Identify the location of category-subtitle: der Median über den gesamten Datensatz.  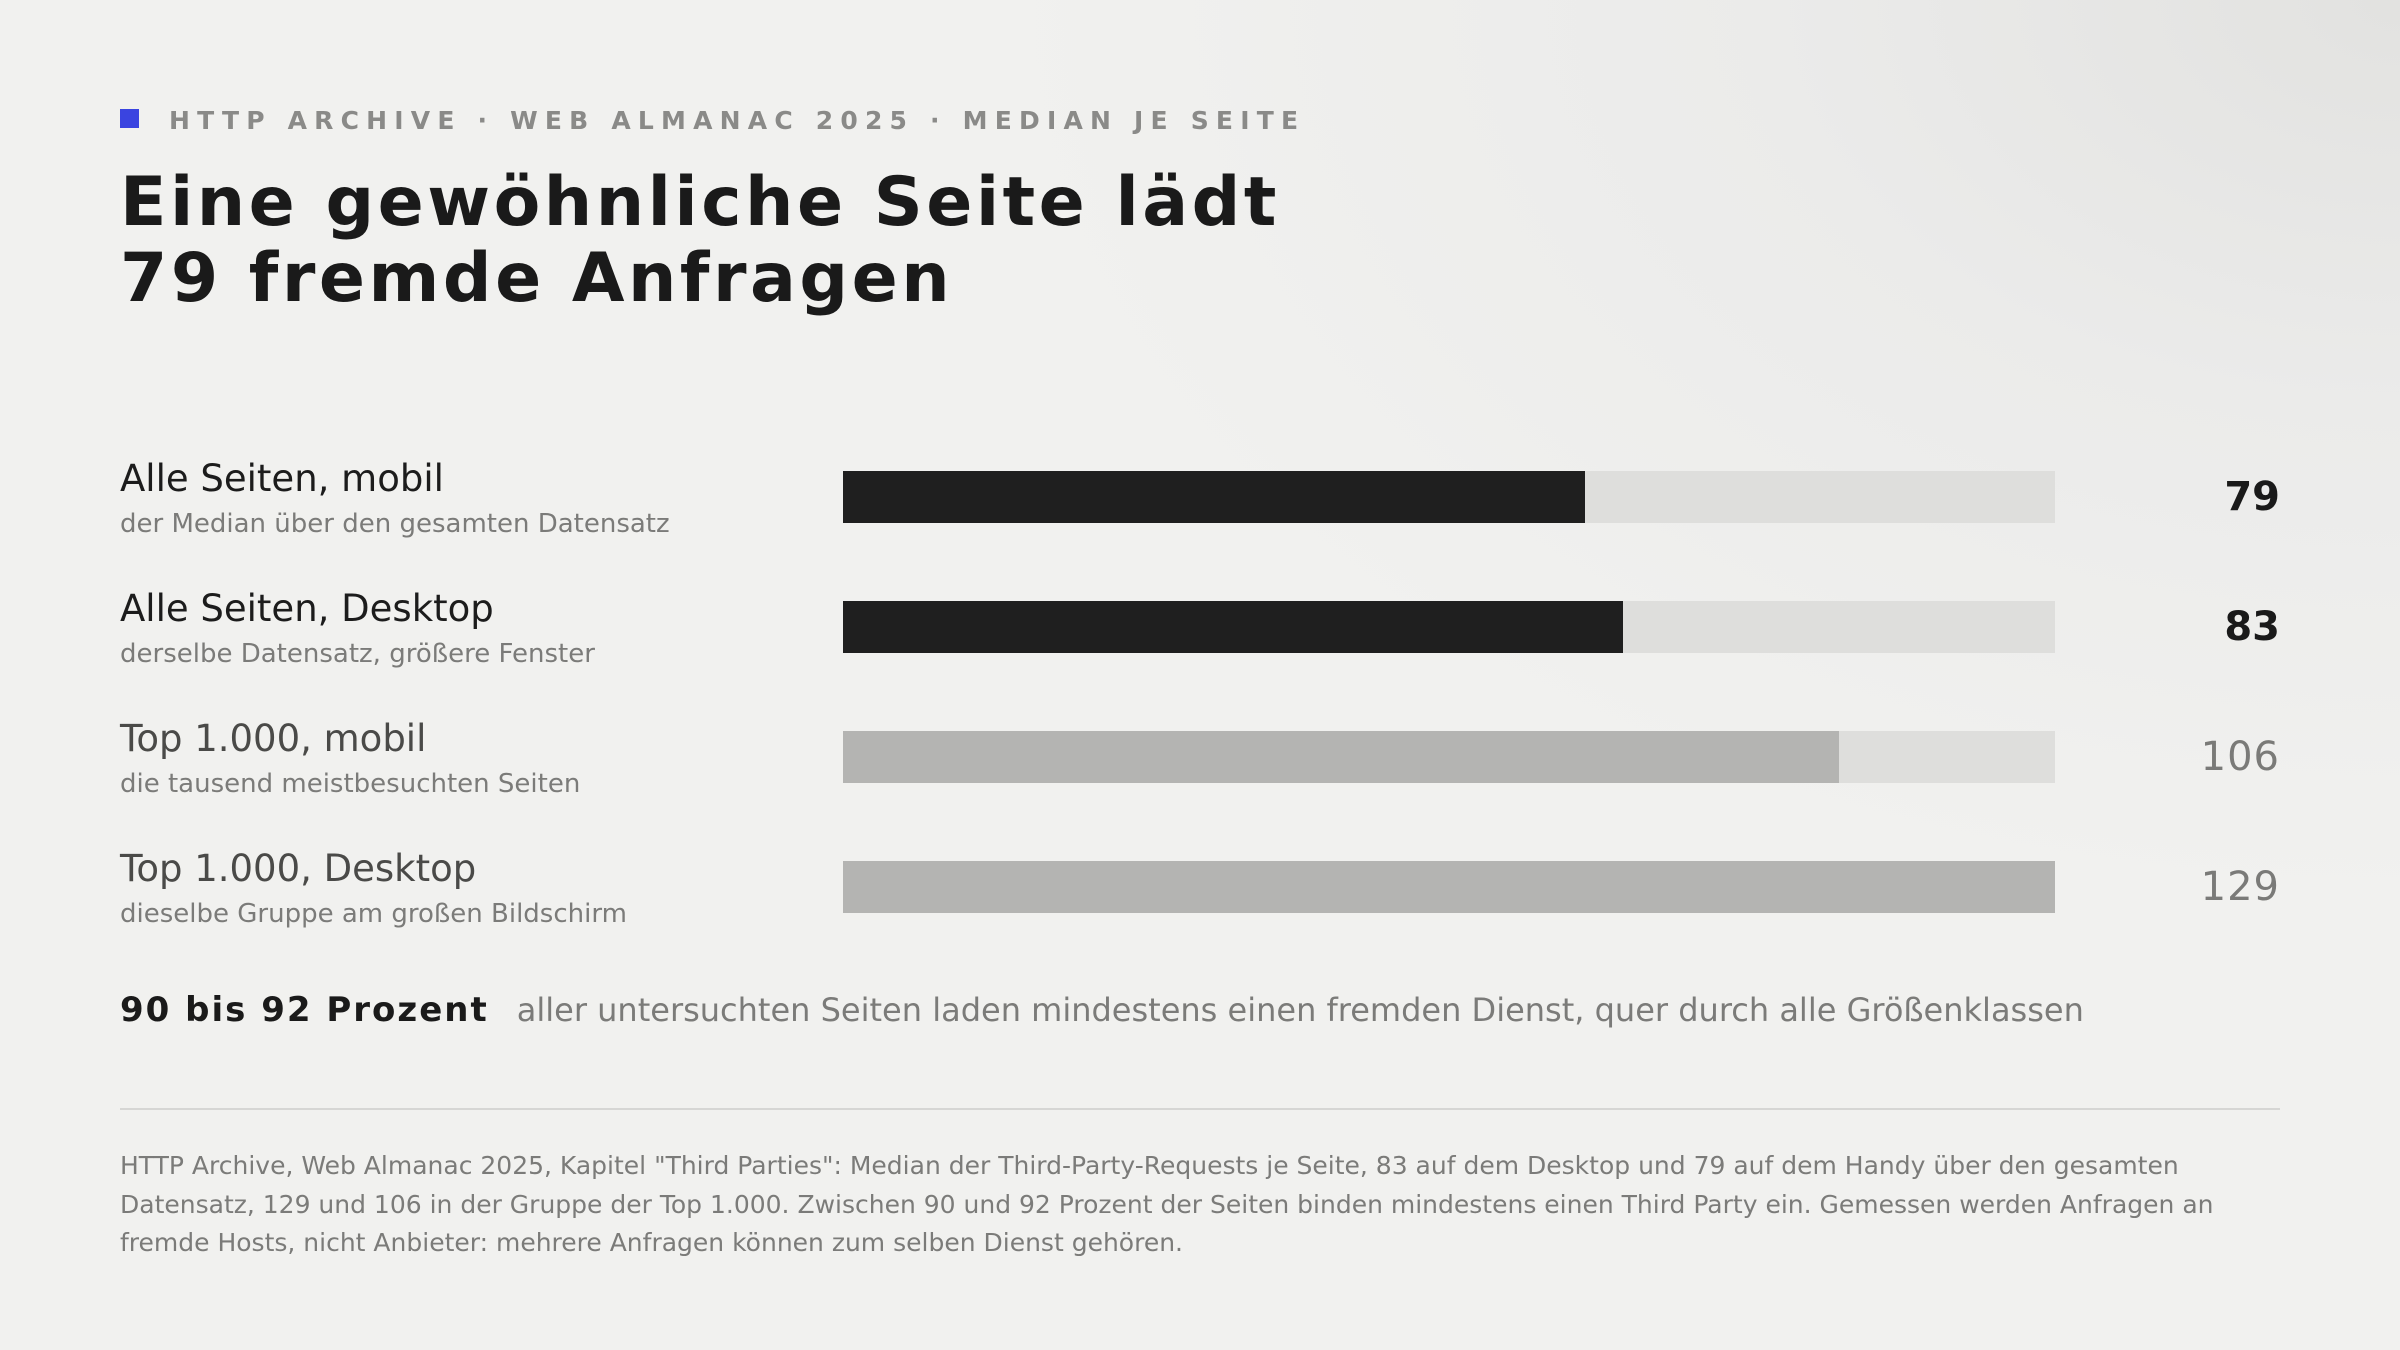
(395, 524).